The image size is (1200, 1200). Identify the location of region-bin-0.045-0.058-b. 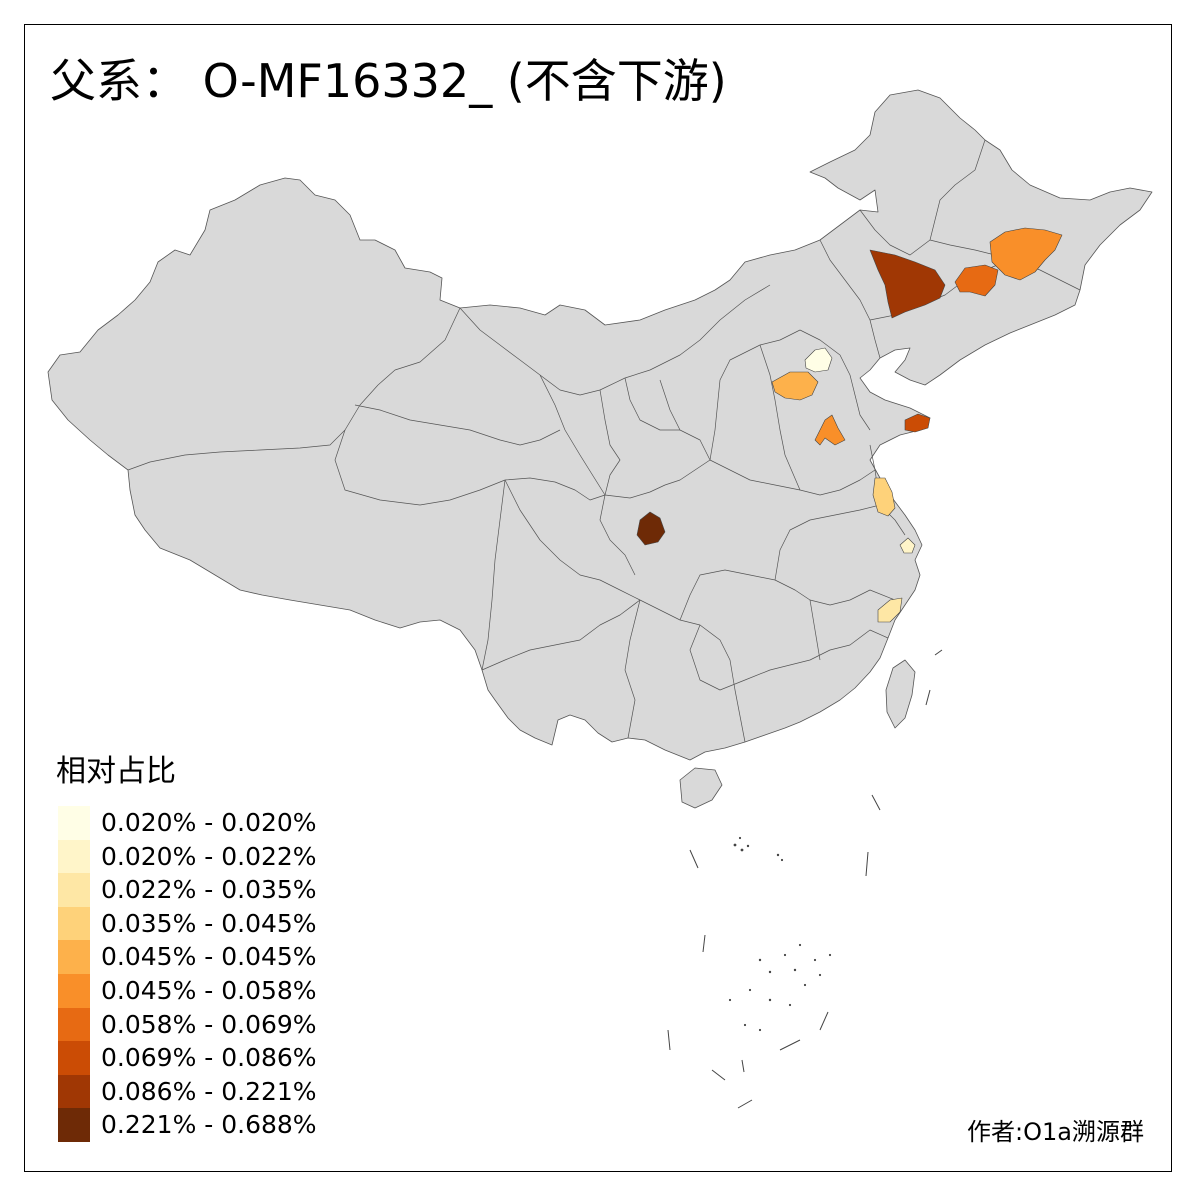
(830, 430).